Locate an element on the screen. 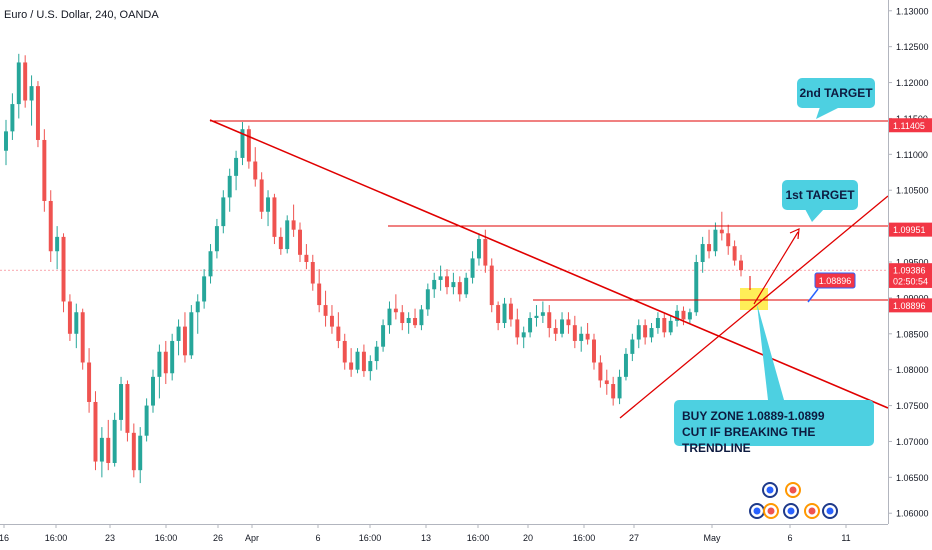 The height and width of the screenshot is (550, 932). price-tick-label: 1.13000 is located at coordinates (912, 11).